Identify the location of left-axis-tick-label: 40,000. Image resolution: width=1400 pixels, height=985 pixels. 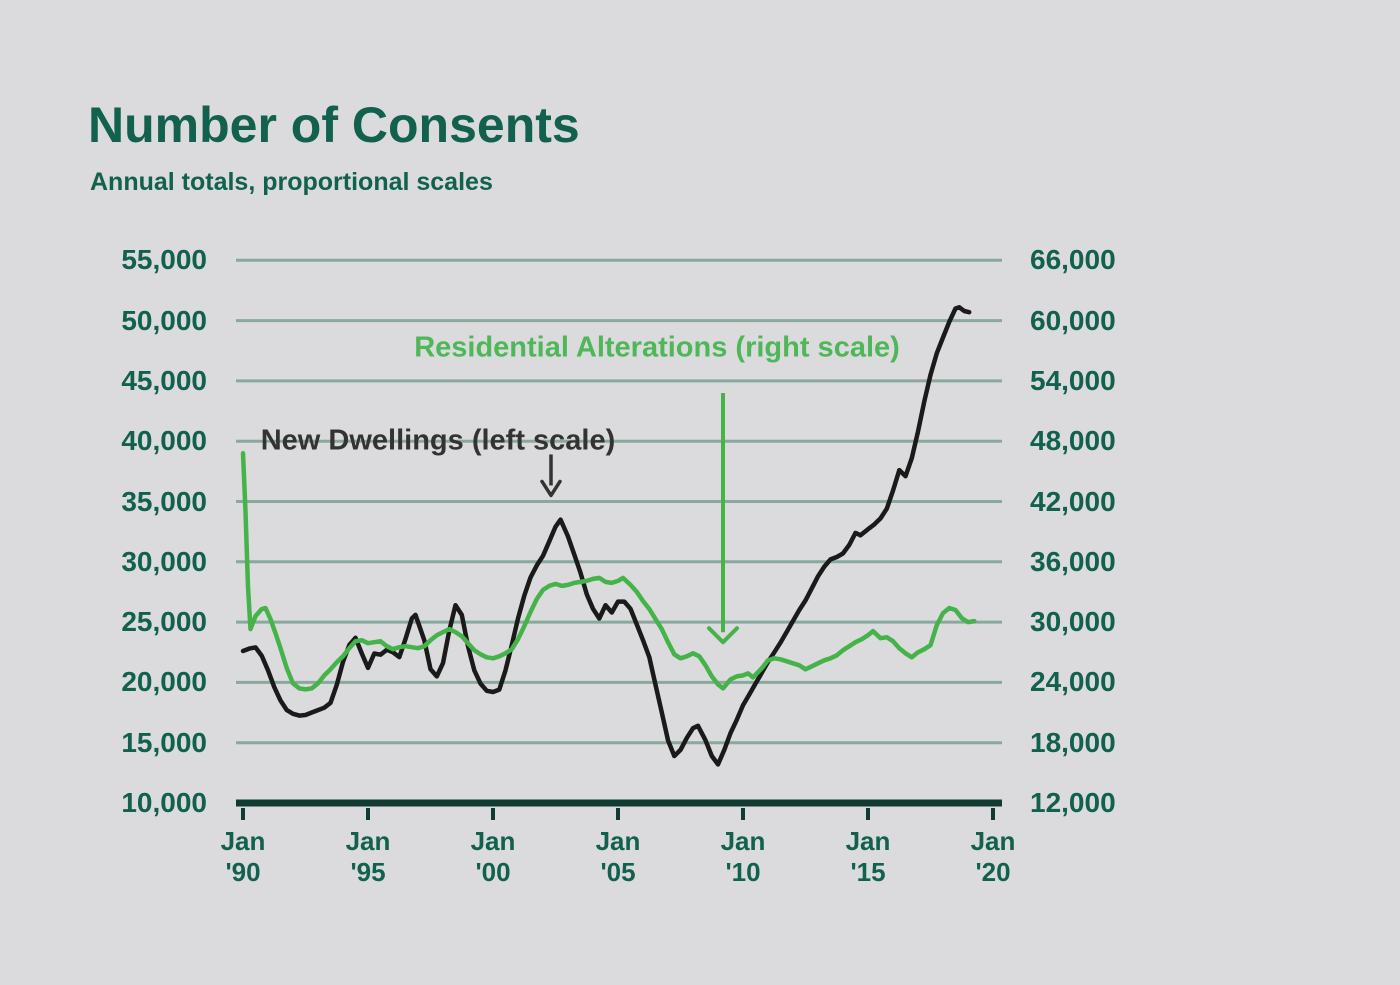
(164, 441).